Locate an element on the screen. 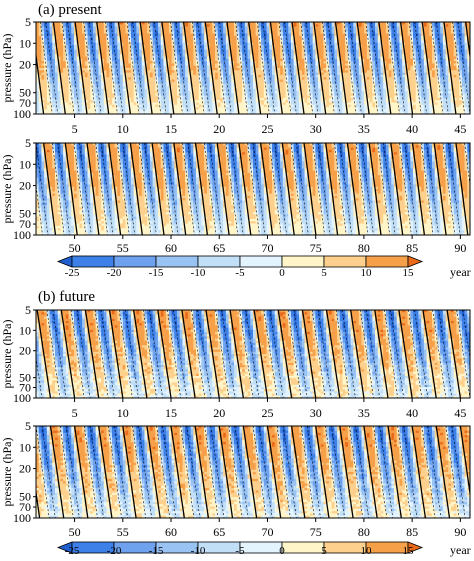  colorbar-tick-label: -20 is located at coordinates (114, 551).